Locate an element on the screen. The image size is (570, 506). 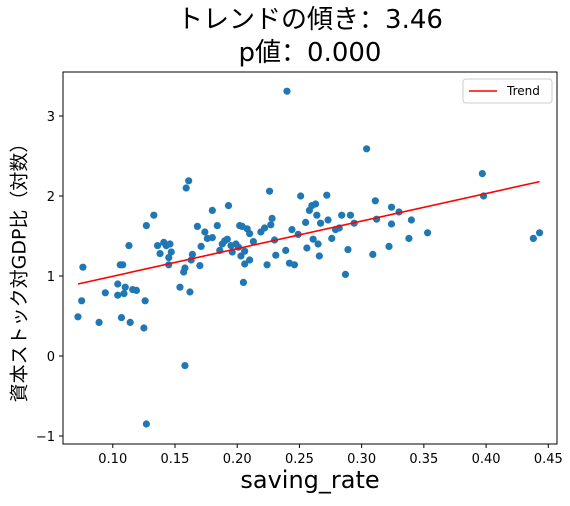
chart-title-line-1: トレンドの傾き：3.46 is located at coordinates (310, 20).